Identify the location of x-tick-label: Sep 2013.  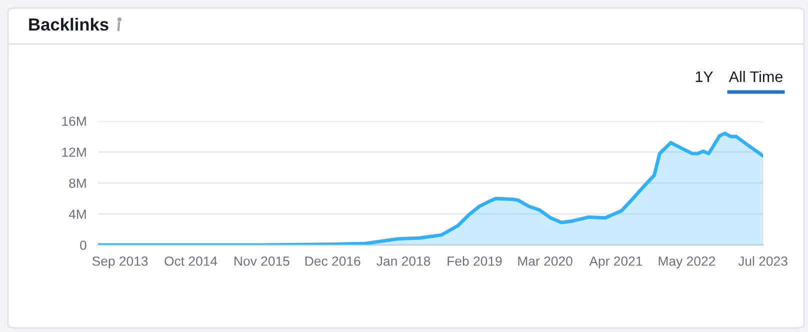
(120, 262).